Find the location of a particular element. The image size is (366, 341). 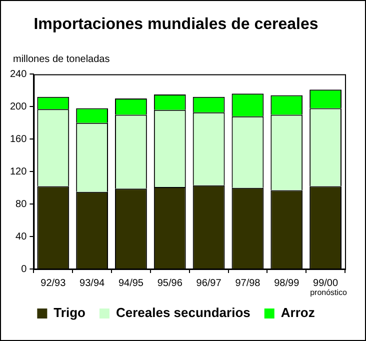

x-tick-label: 92/93 is located at coordinates (53, 283).